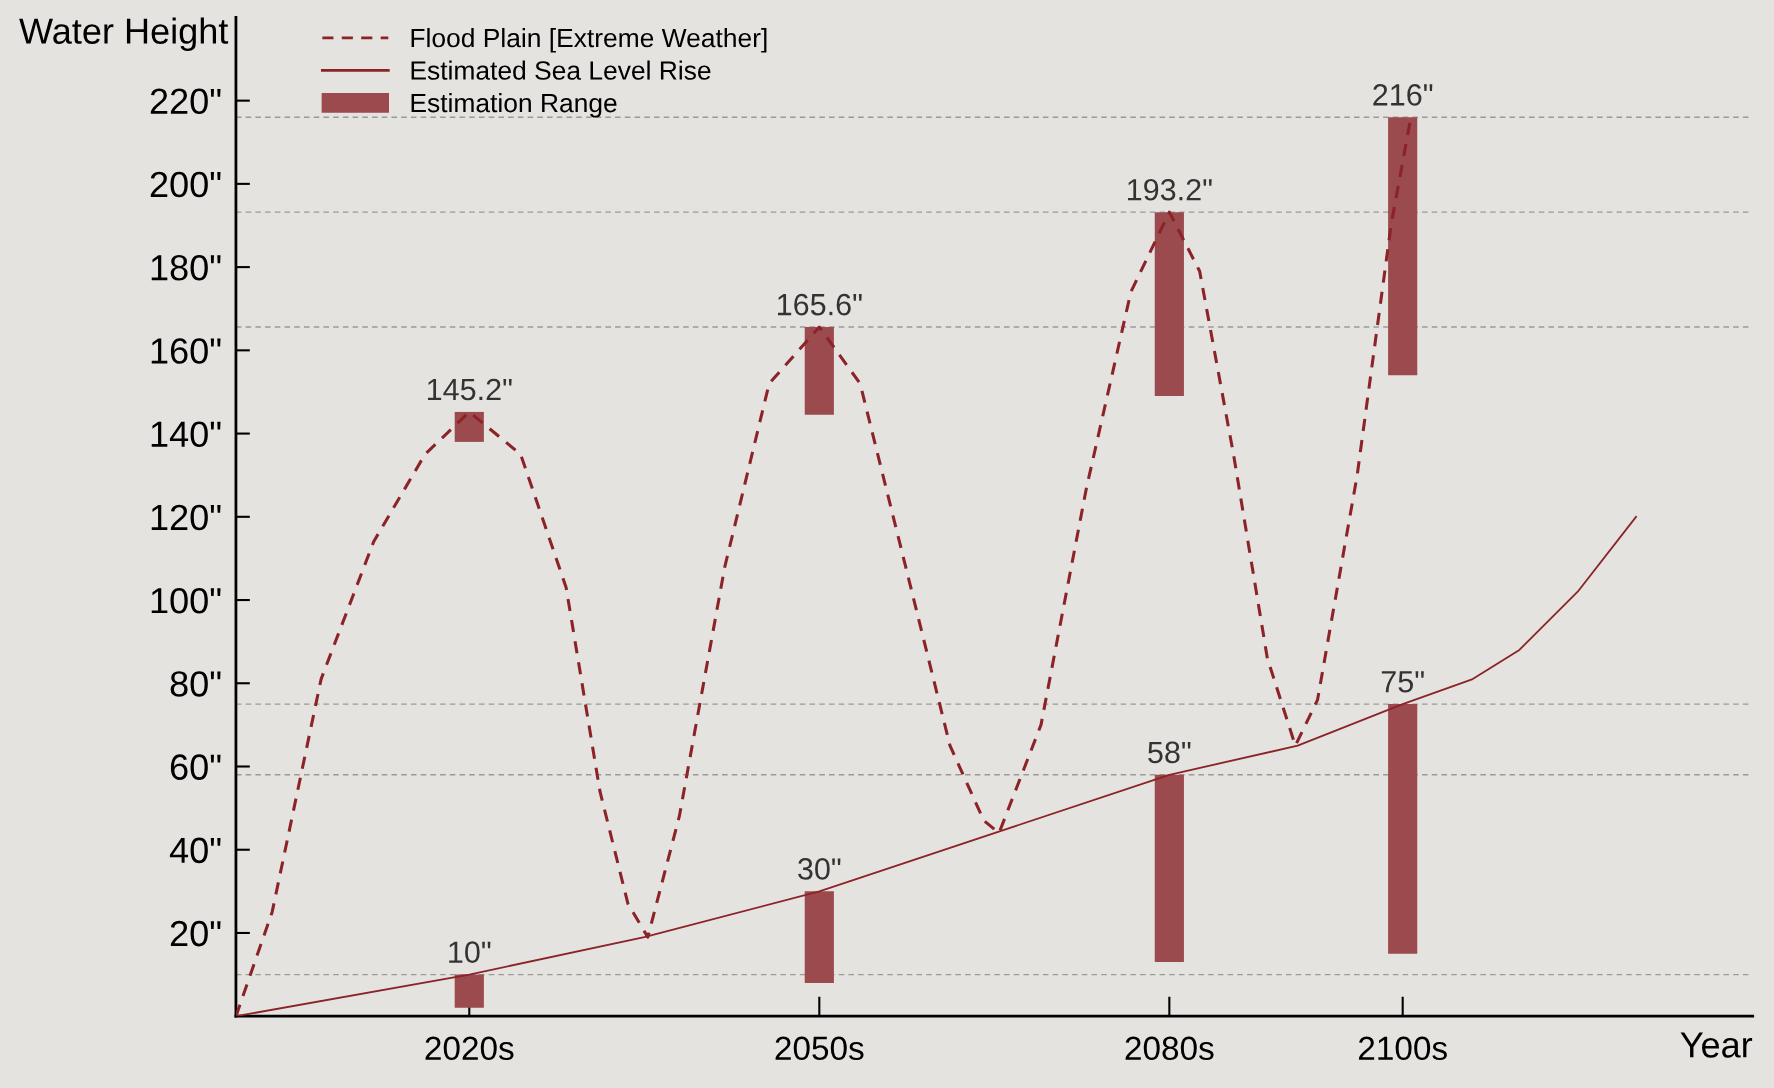  What do you see at coordinates (469, 1048) in the screenshot?
I see `x-tick-label: 2020s` at bounding box center [469, 1048].